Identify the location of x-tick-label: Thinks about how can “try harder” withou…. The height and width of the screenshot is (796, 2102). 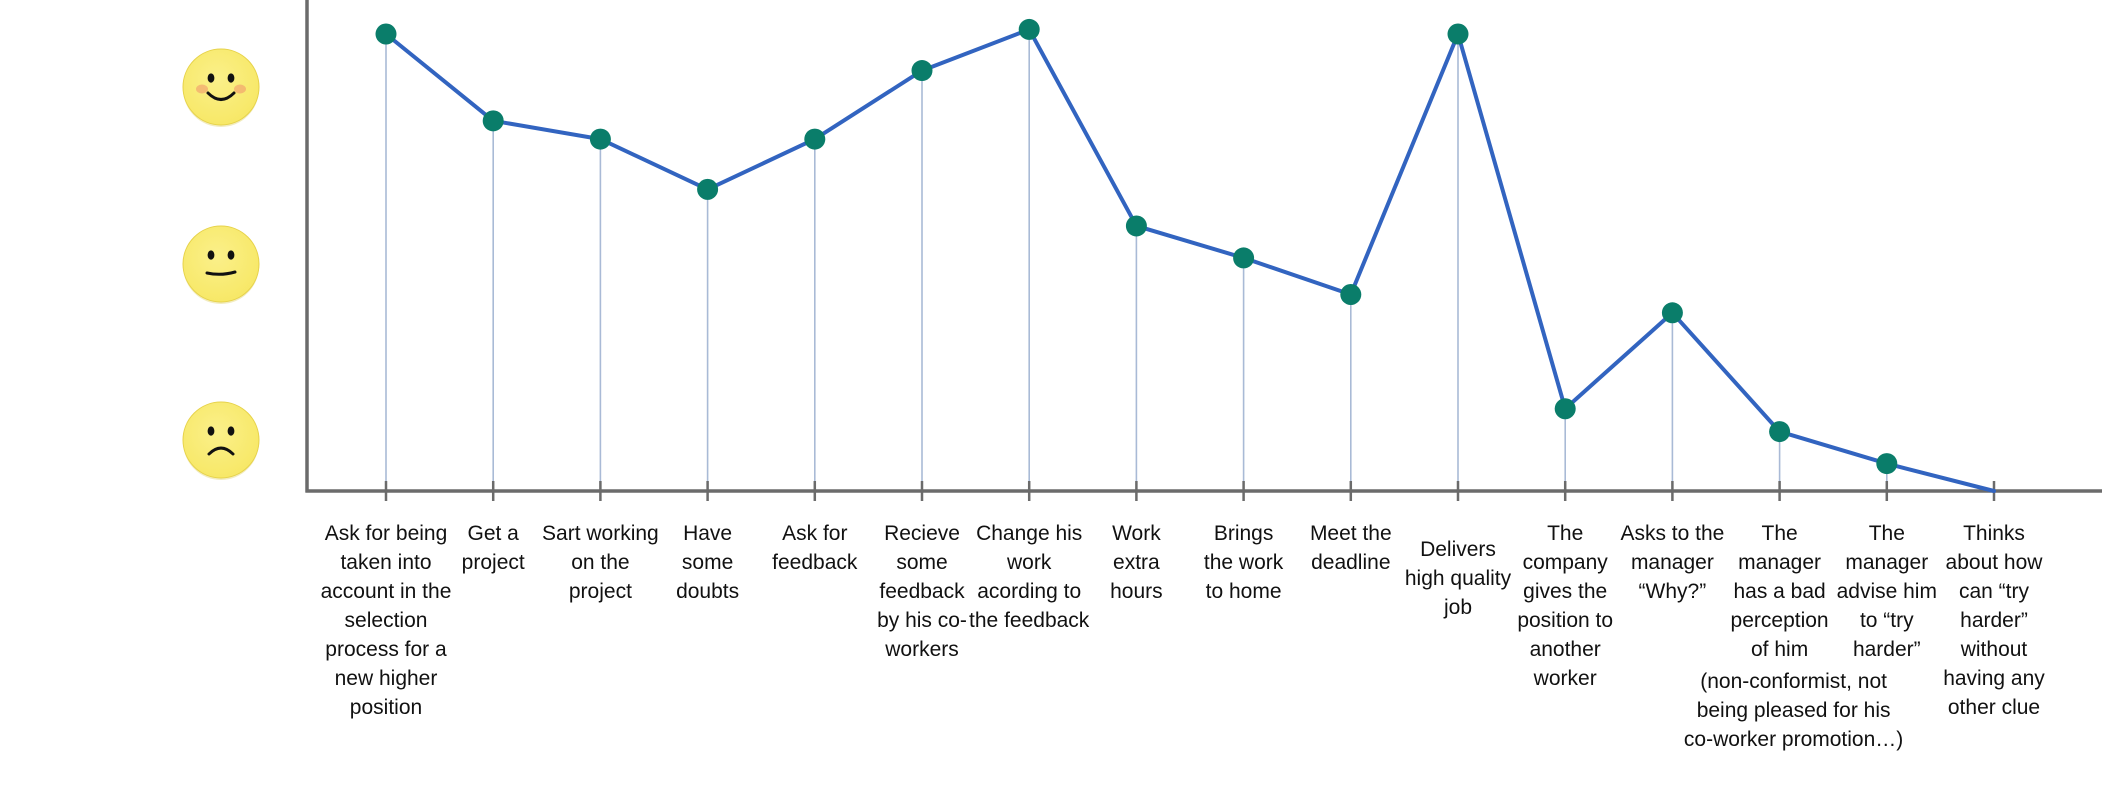
(1994, 620).